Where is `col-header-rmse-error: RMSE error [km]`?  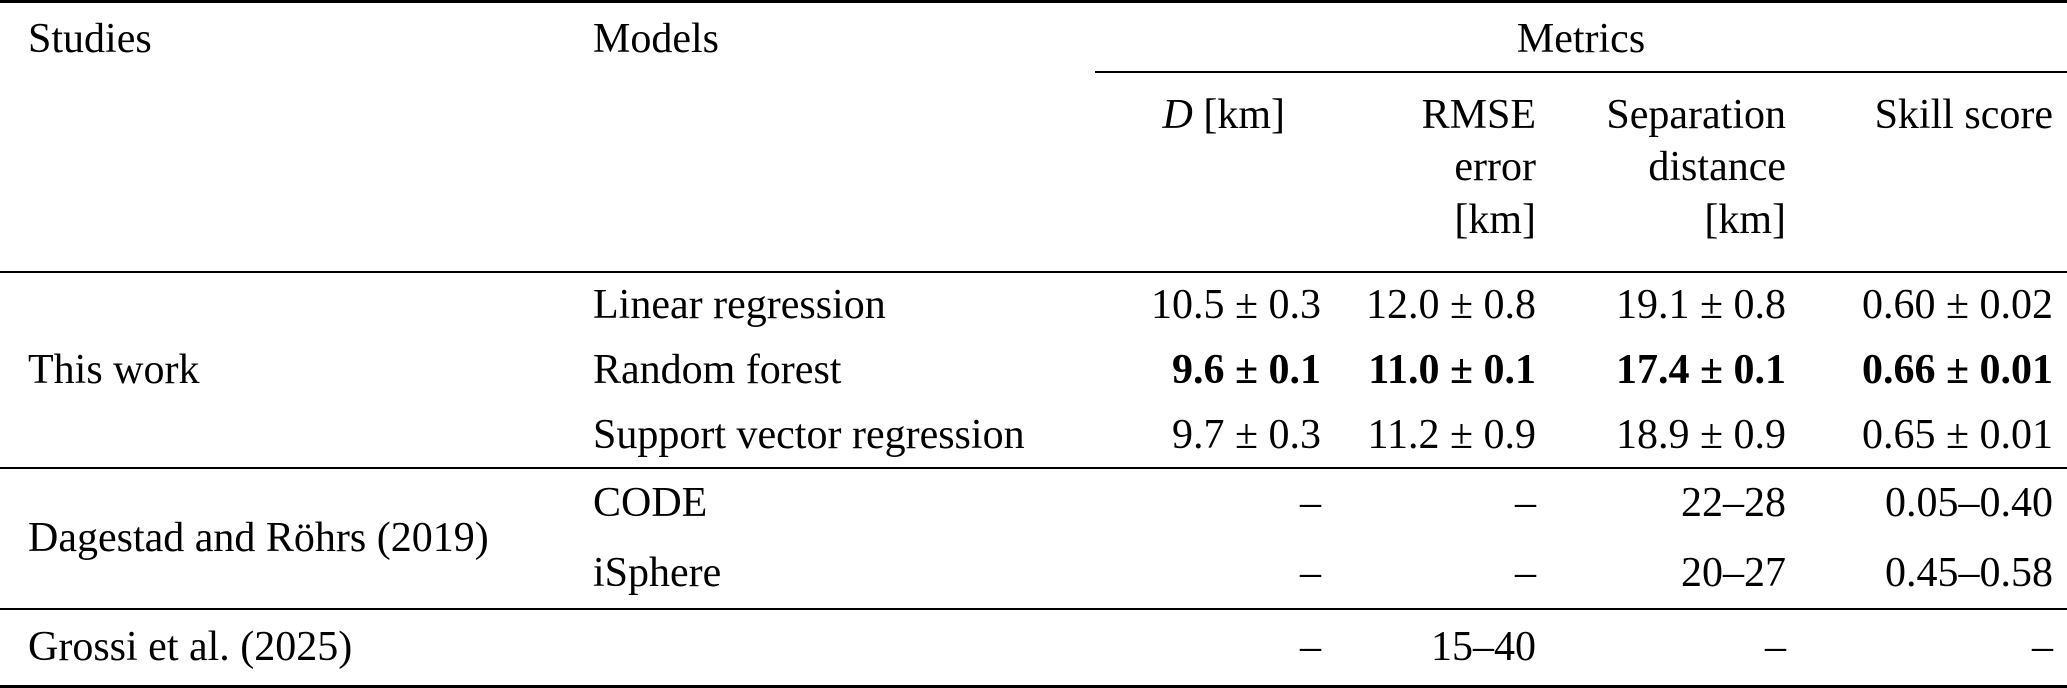
col-header-rmse-error: RMSE error [km] is located at coordinates (1478, 167).